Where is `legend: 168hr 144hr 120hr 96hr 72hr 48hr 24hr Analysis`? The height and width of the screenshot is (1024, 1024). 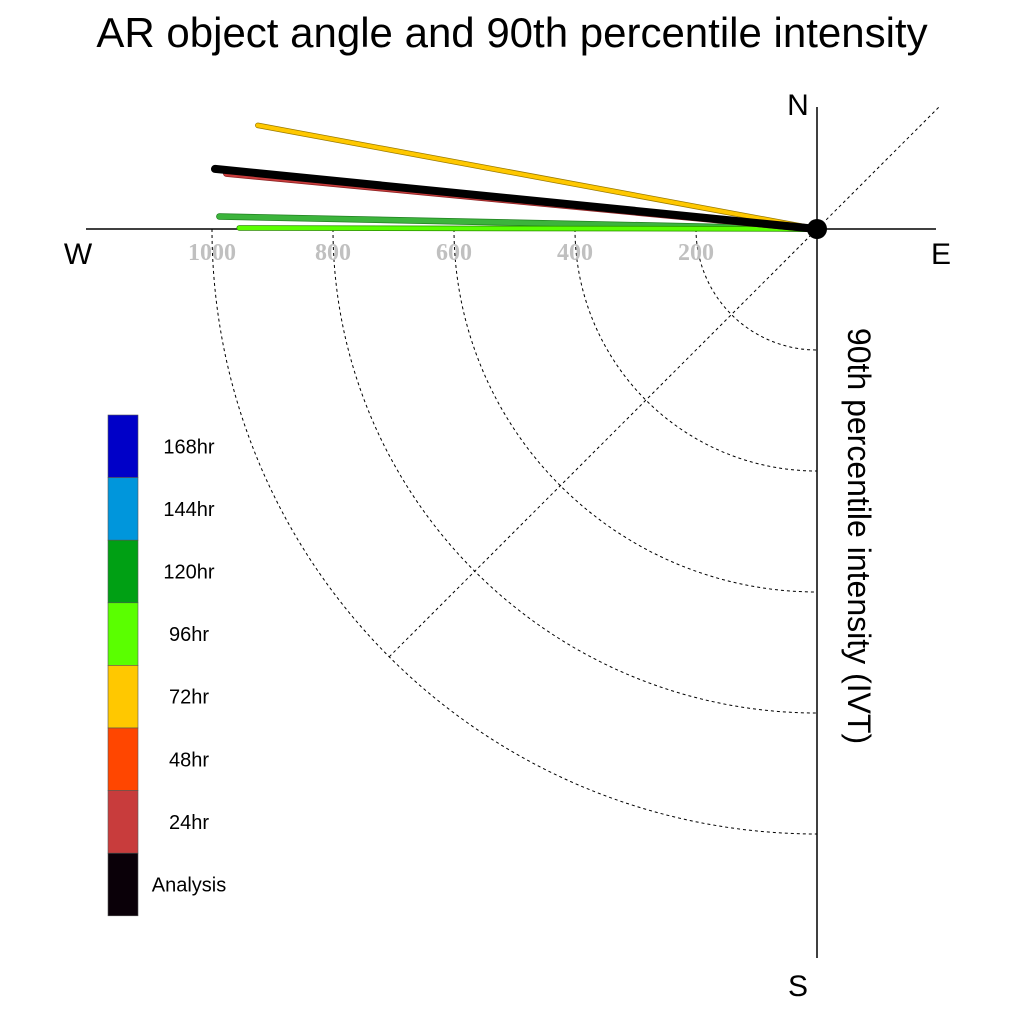 legend: 168hr 144hr 120hr 96hr 72hr 48hr 24hr Analysis is located at coordinates (166, 665).